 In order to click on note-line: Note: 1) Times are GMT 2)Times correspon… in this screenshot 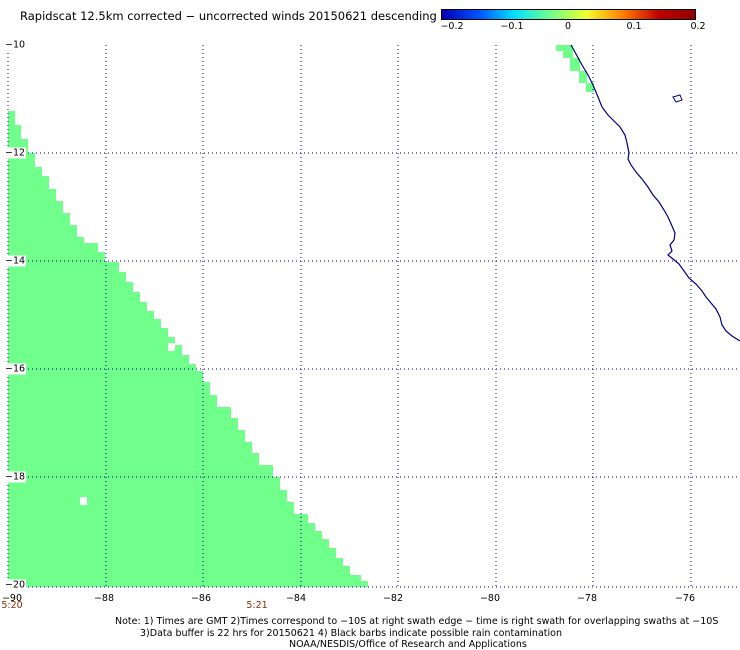, I will do `click(417, 621)`.